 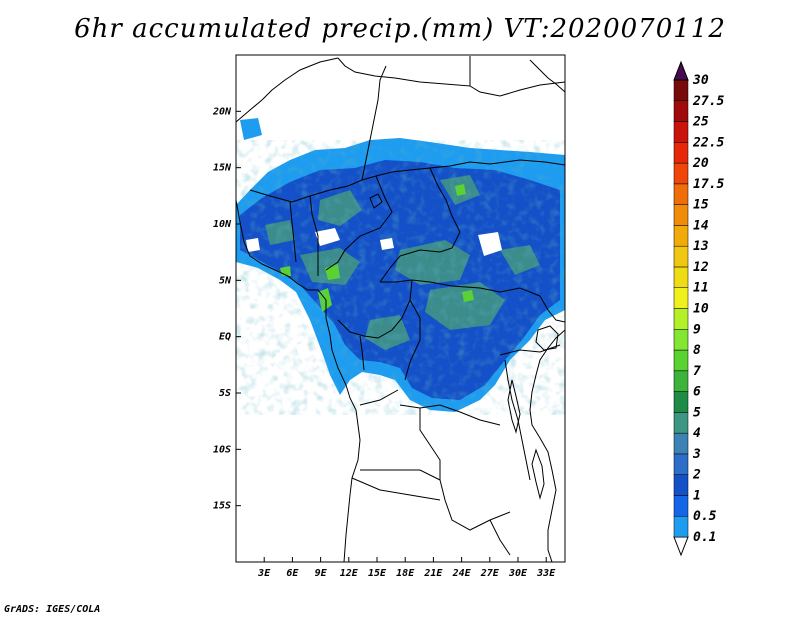 I want to click on coastline-red-sea, so click(x=547, y=76).